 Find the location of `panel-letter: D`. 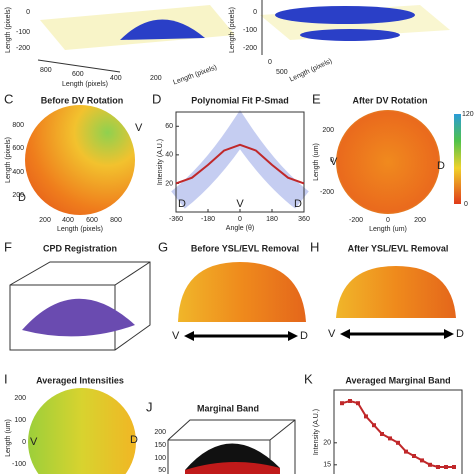

panel-letter: D is located at coordinates (156, 98).